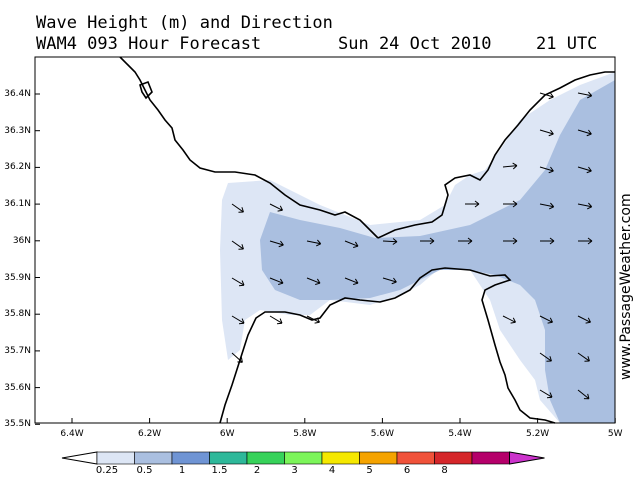  Describe the element at coordinates (17, 350) in the screenshot. I see `y-axis-label: 35.7N` at that location.